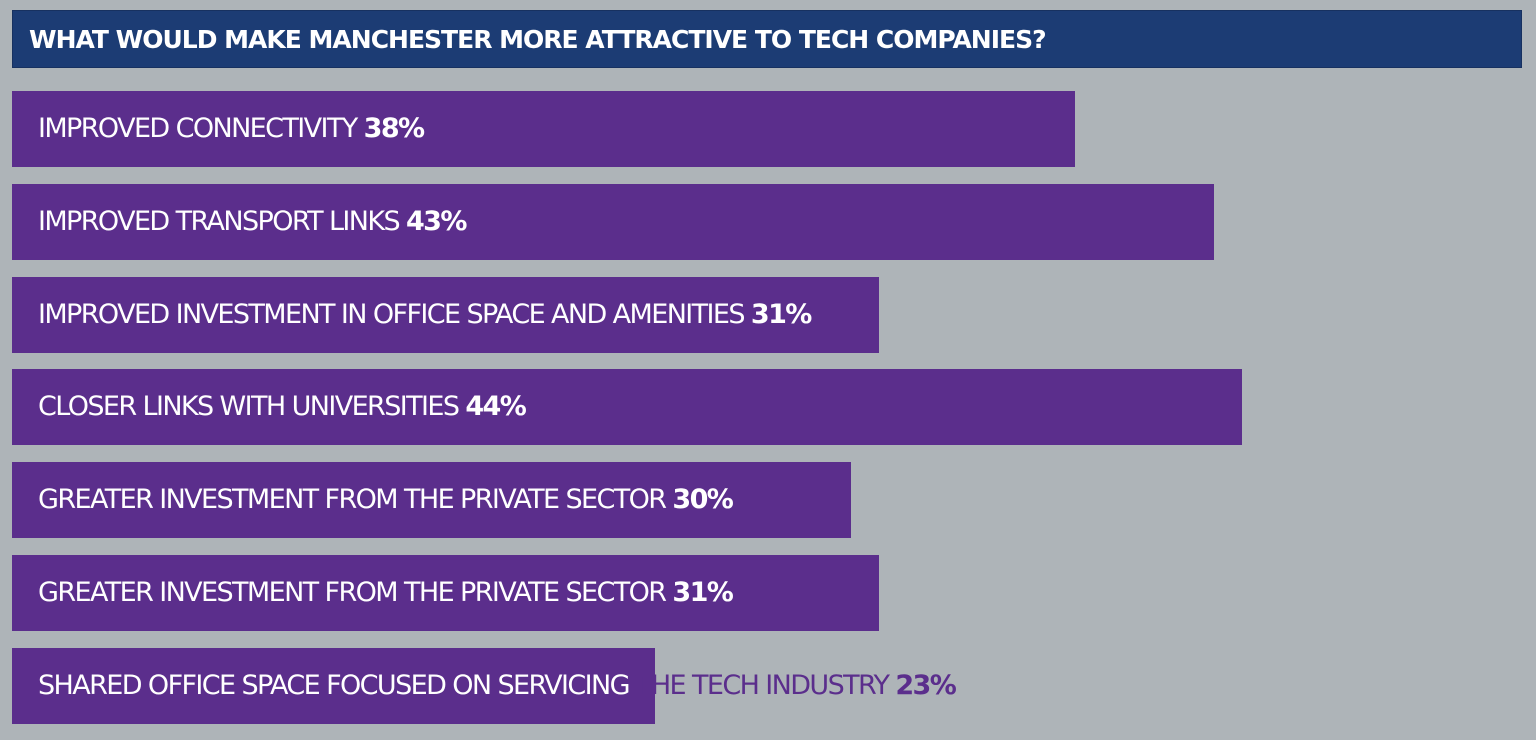 This screenshot has height=740, width=1536. I want to click on bar-category-word: FOCUSED, so click(383, 685).